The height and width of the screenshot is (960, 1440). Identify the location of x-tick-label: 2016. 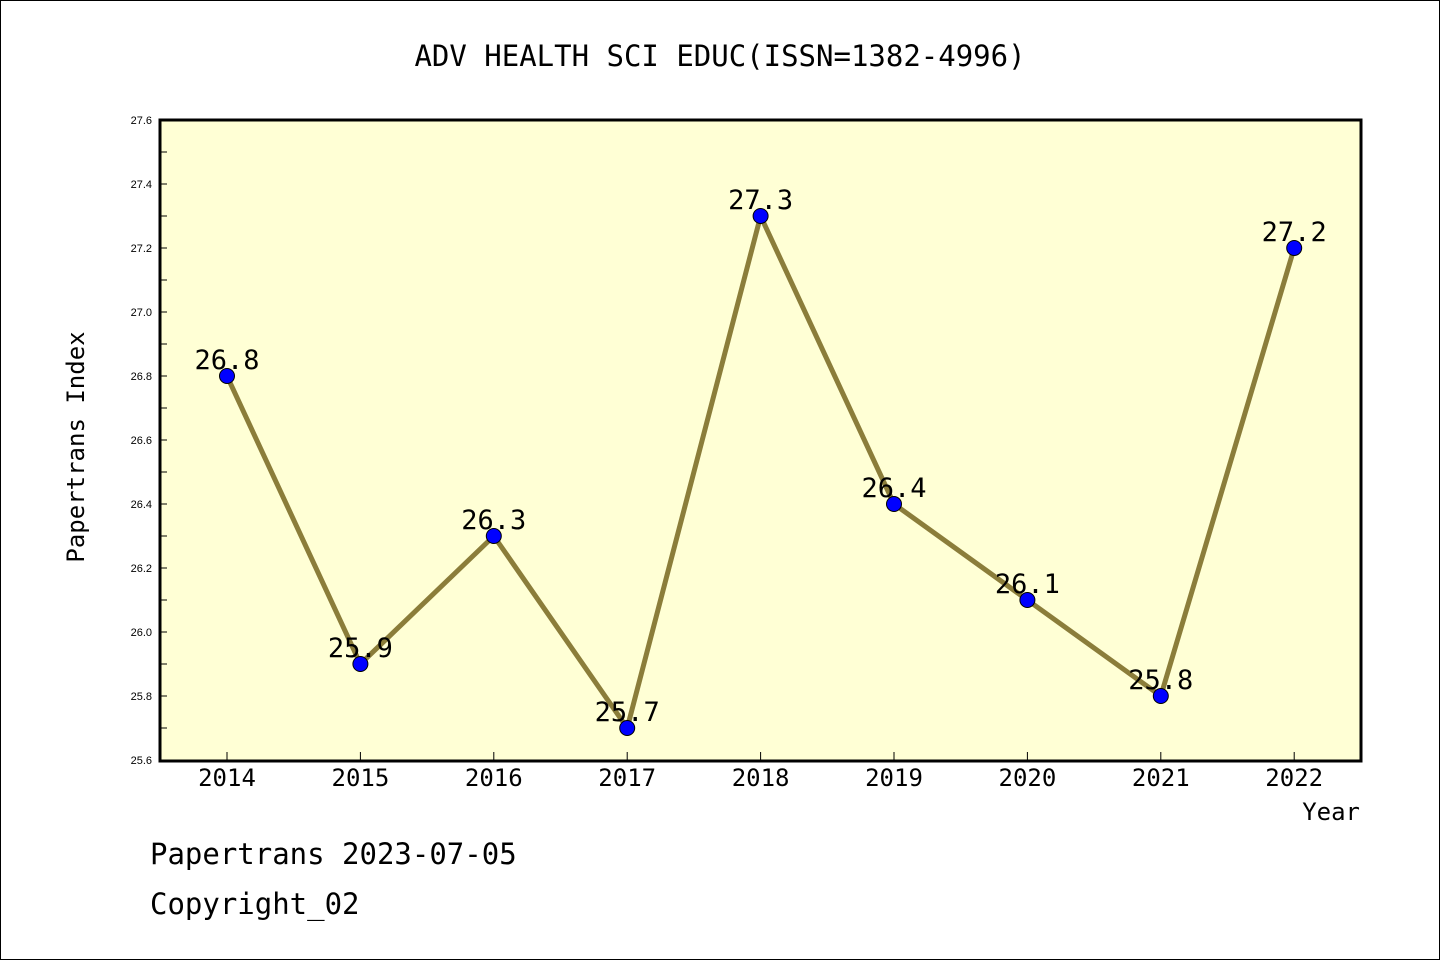
(494, 778).